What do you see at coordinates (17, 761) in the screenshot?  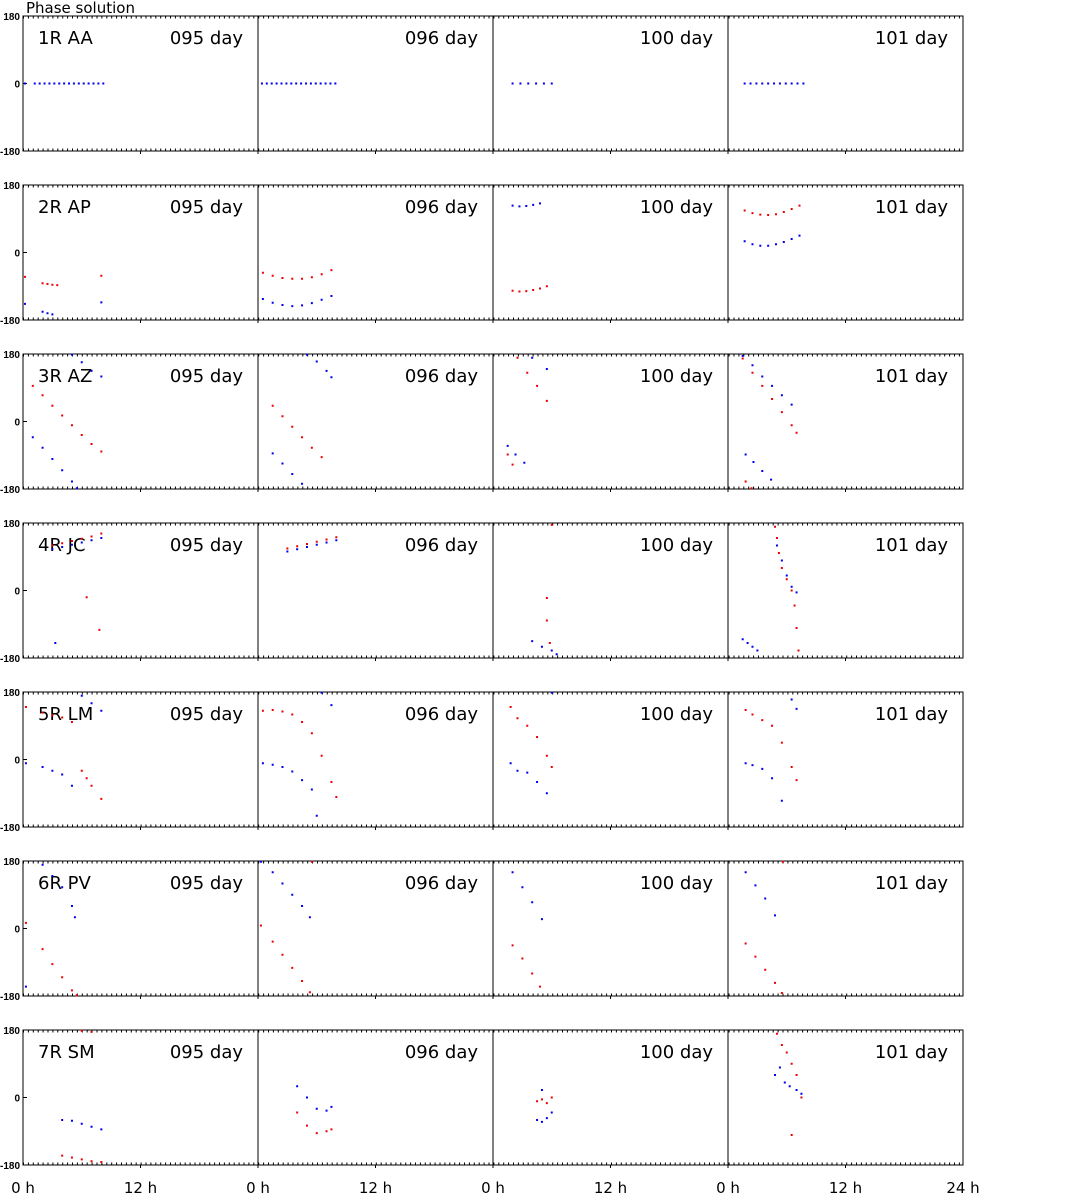 I see `y-tick-label: 0` at bounding box center [17, 761].